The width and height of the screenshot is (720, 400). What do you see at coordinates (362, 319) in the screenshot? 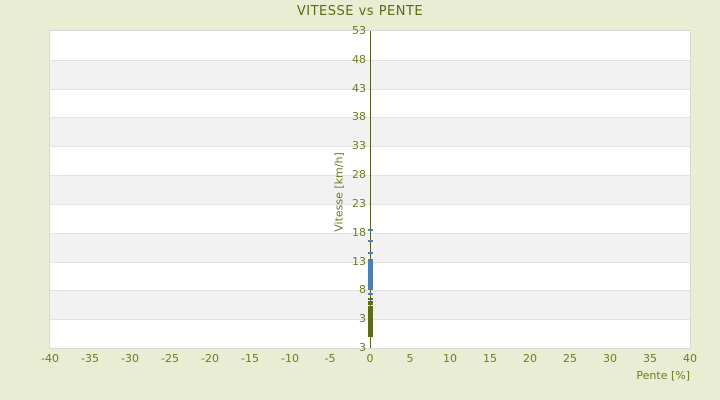
I see `y-tick-label: 3` at bounding box center [362, 319].